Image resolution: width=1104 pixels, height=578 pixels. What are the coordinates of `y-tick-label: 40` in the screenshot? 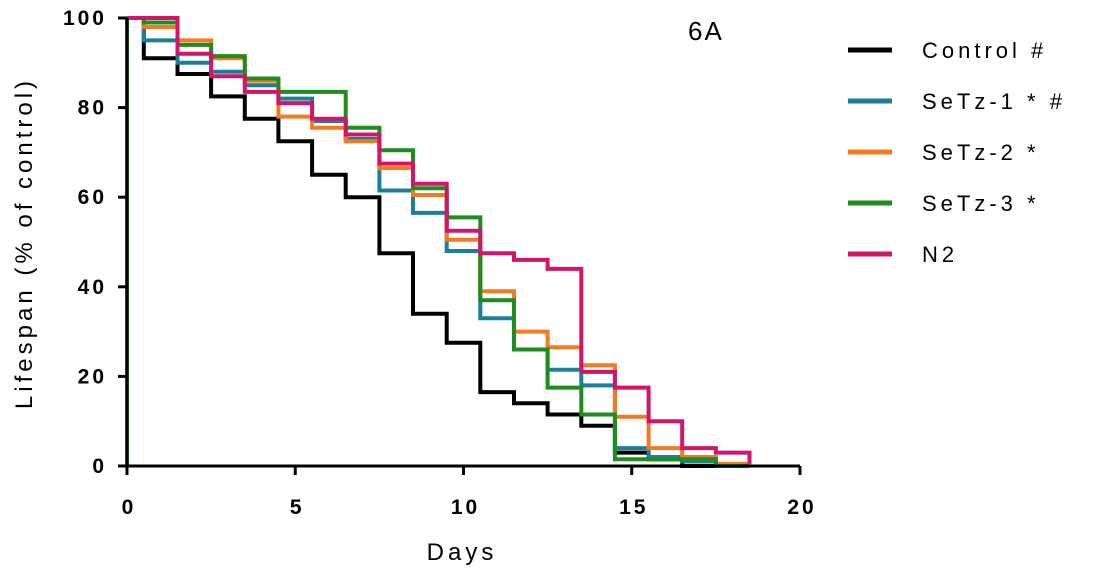 It's located at (92, 287).